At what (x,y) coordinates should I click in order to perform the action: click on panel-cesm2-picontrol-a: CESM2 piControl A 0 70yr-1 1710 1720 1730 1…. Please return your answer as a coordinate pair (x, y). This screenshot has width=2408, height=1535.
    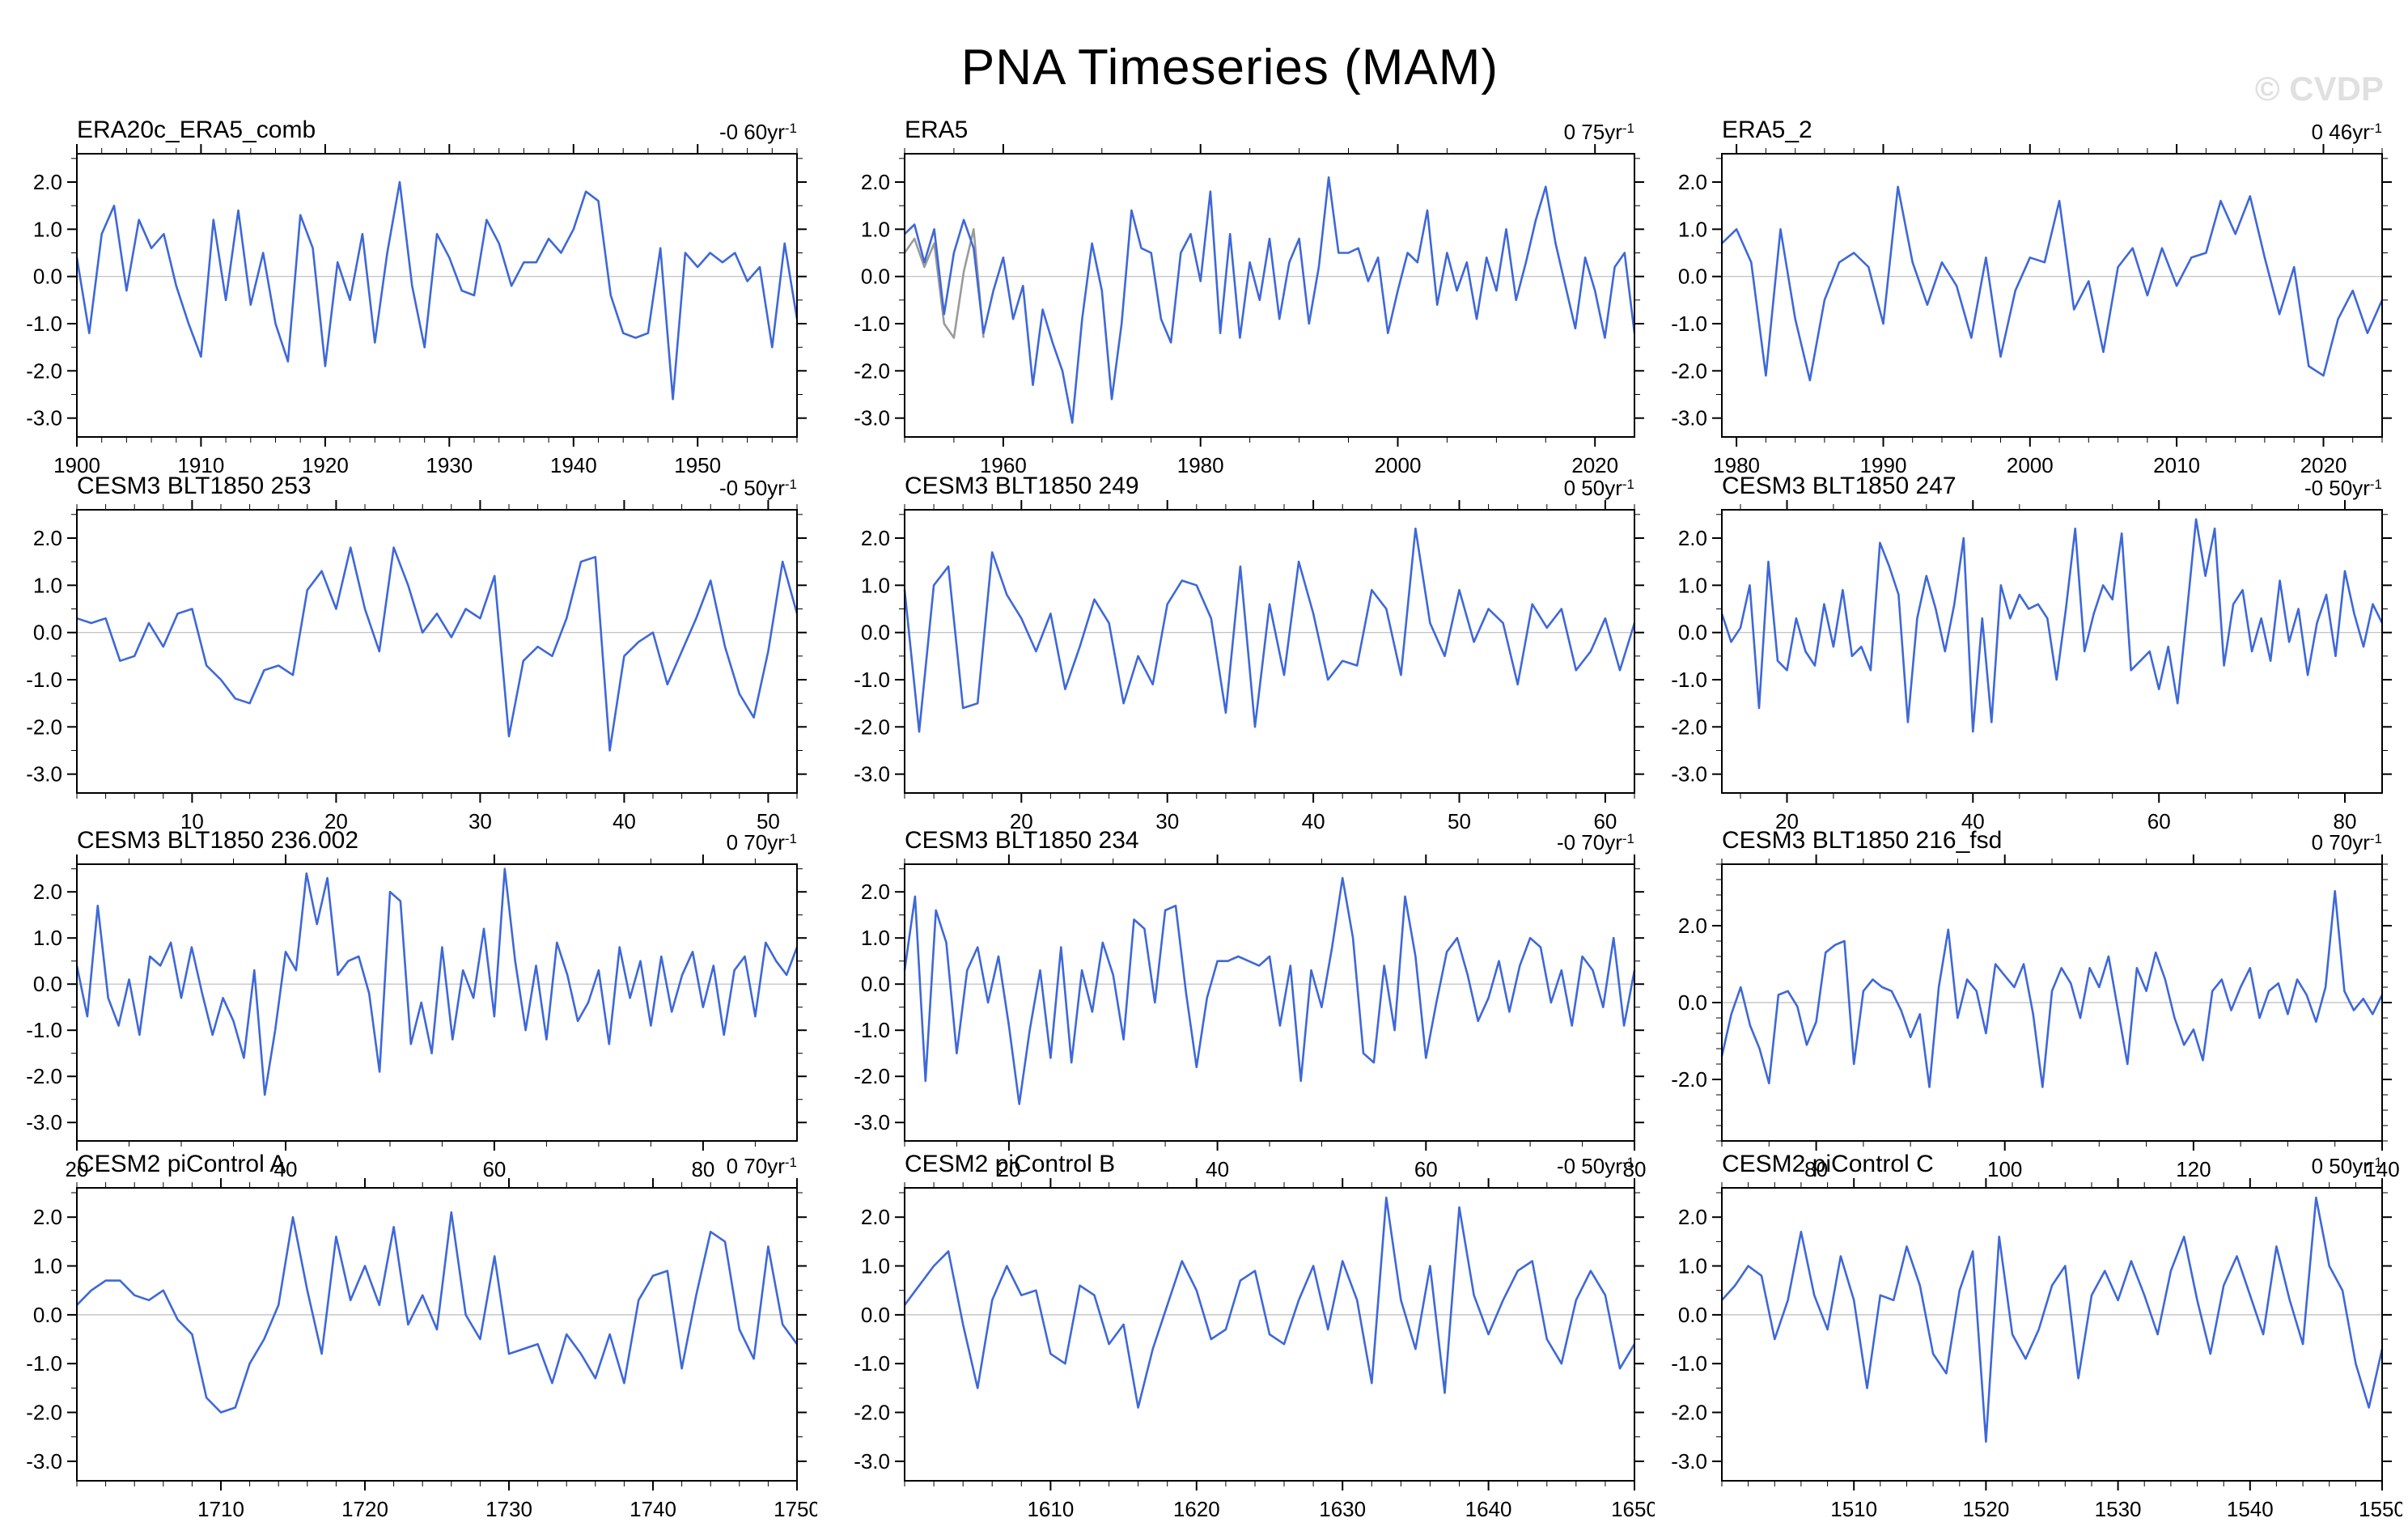
    Looking at the image, I should click on (418, 1335).